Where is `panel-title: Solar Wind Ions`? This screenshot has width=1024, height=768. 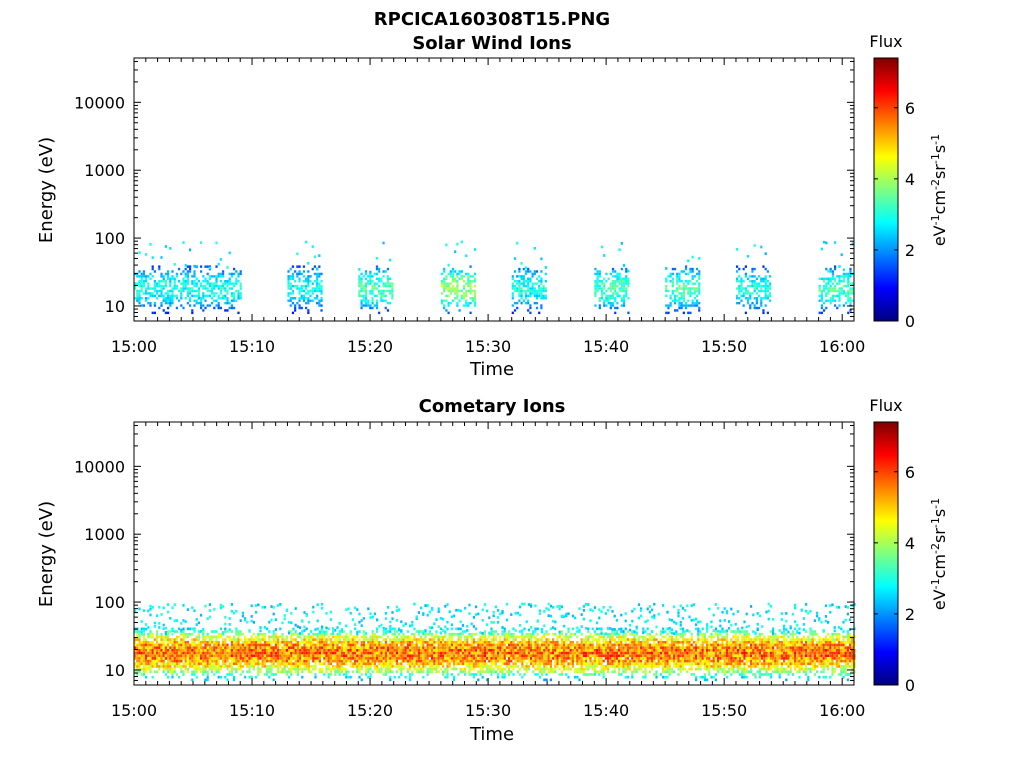 panel-title: Solar Wind Ions is located at coordinates (491, 43).